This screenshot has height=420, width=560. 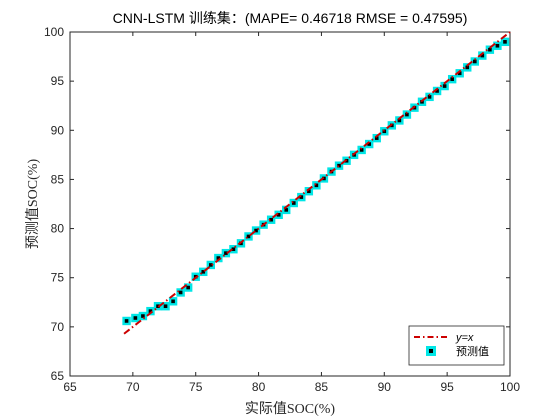 I want to click on legend: y=x 预测值, so click(x=456, y=345).